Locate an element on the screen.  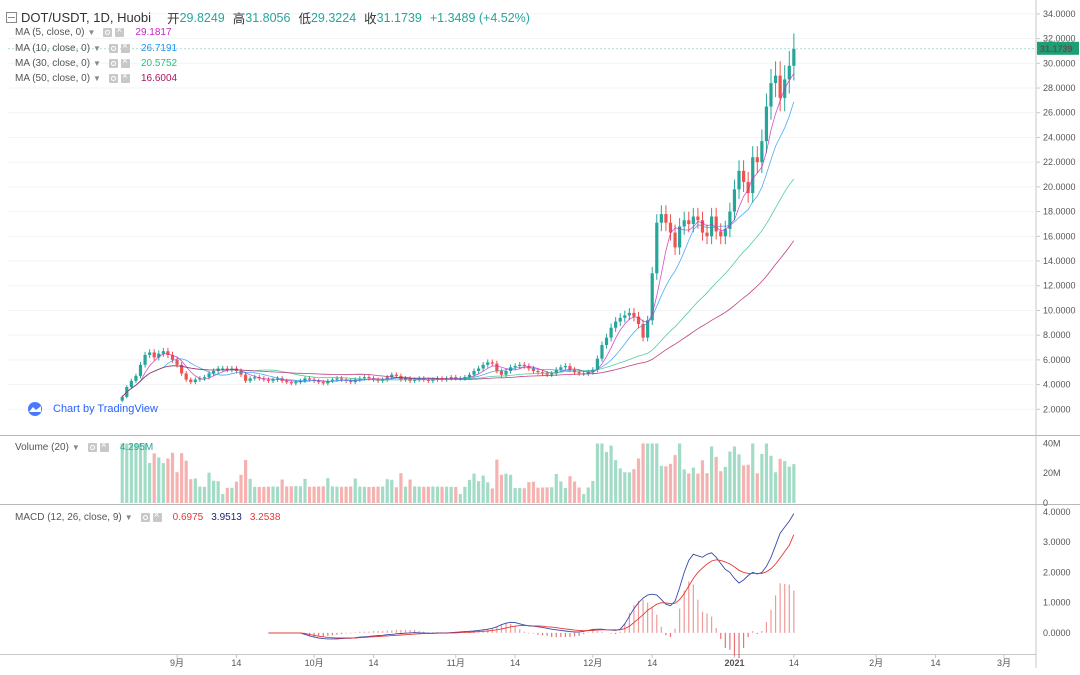
price-tick-label: 30.0000 is located at coordinates (1059, 63).